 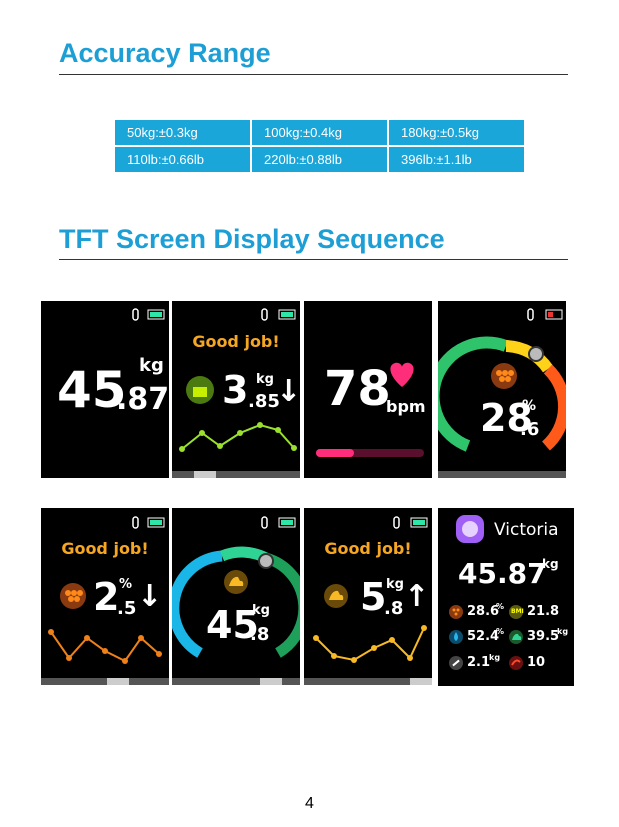 What do you see at coordinates (236, 596) in the screenshot?
I see `screen-muscle-gauge: 45 .8 kg` at bounding box center [236, 596].